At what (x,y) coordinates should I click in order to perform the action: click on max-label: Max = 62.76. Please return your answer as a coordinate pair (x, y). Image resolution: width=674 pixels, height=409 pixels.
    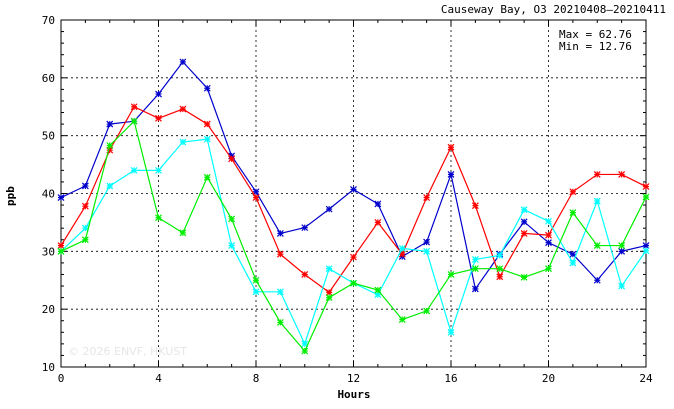
    Looking at the image, I should click on (595, 34).